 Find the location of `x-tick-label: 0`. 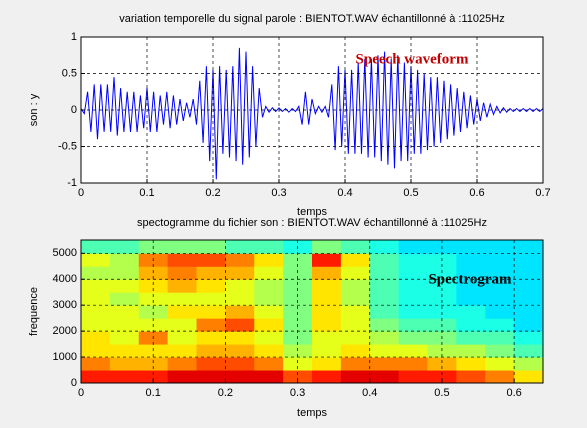

x-tick-label: 0 is located at coordinates (81, 193).